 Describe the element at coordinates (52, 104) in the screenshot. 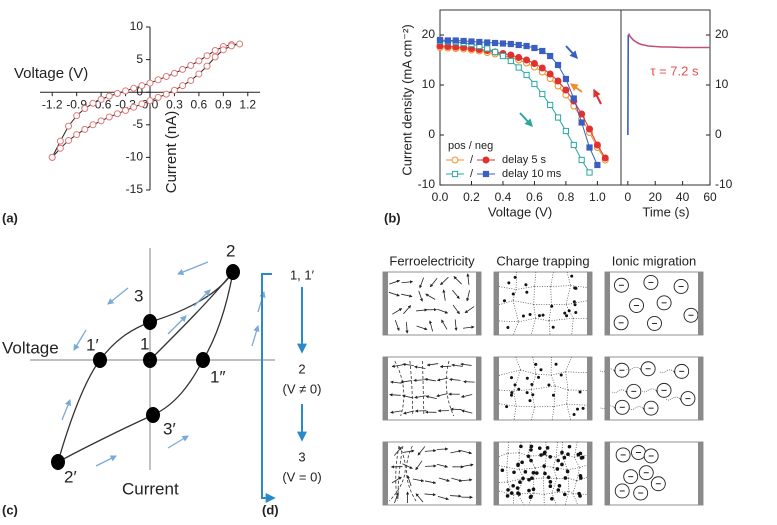

I see `x-tick-label: -1.2` at that location.